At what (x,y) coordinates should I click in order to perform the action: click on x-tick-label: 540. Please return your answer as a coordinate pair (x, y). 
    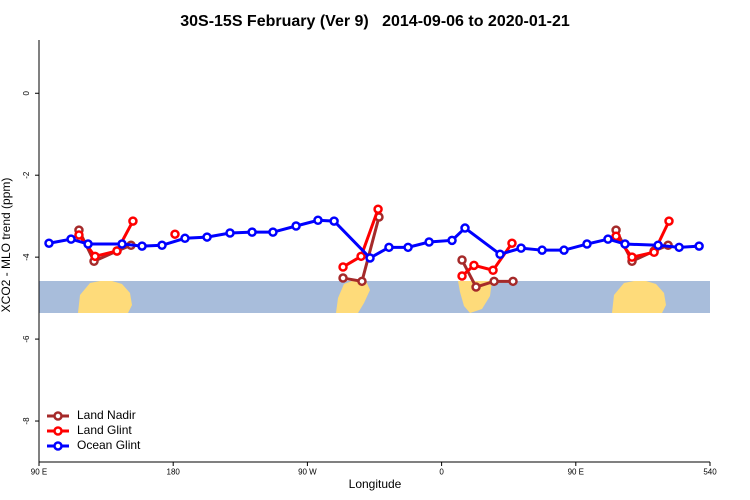
    Looking at the image, I should click on (710, 472).